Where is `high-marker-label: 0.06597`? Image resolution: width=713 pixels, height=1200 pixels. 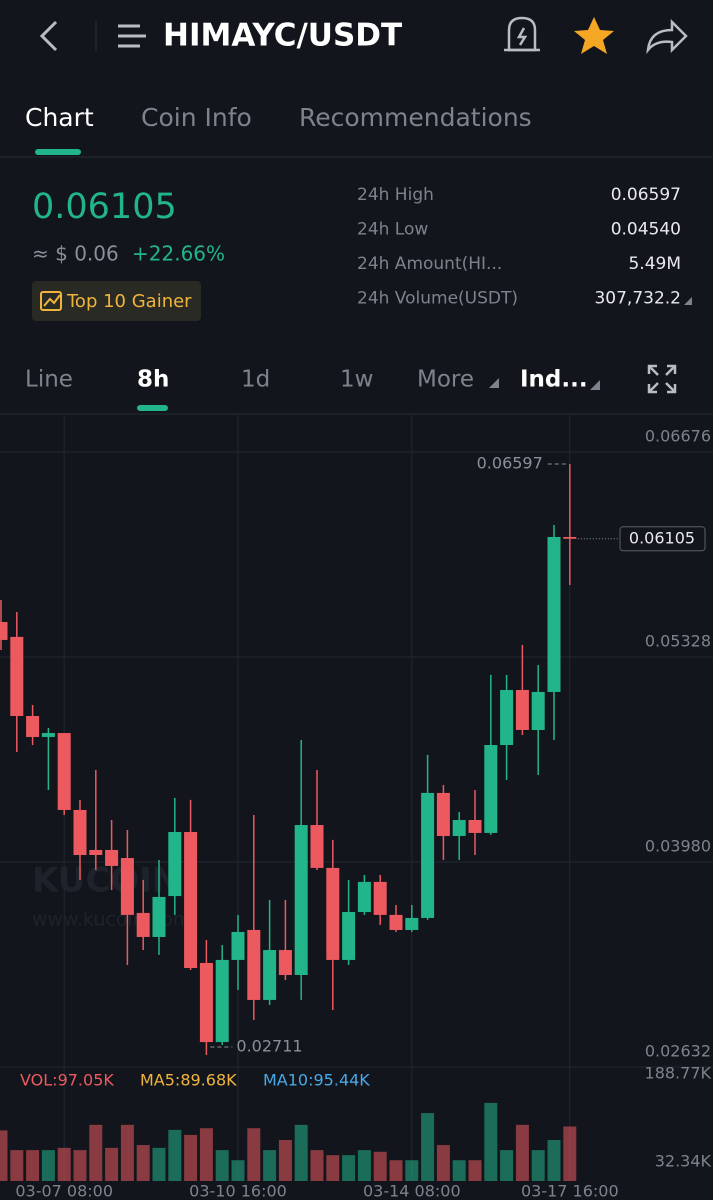 high-marker-label: 0.06597 is located at coordinates (510, 462).